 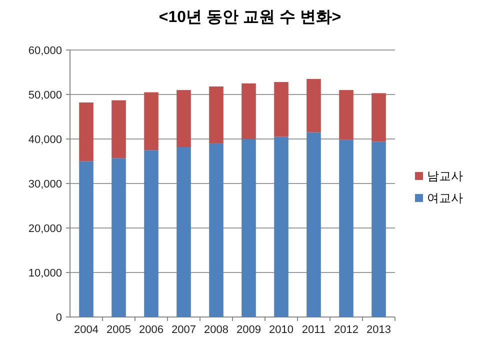 I want to click on y-tick-label: 50,000, so click(x=45, y=96).